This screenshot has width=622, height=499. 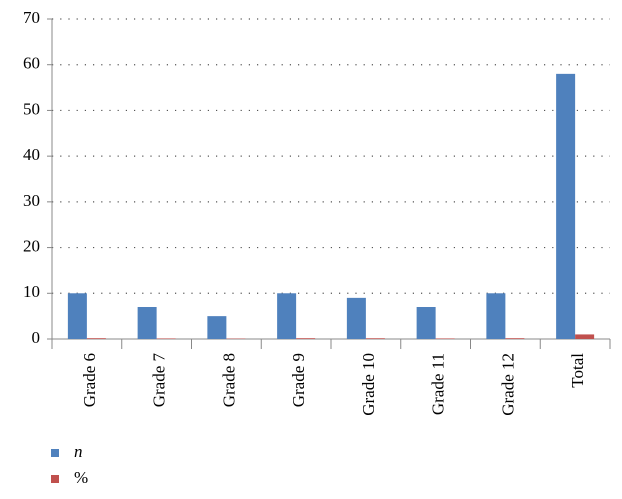 I want to click on y-tick-label: 70, so click(x=31, y=17).